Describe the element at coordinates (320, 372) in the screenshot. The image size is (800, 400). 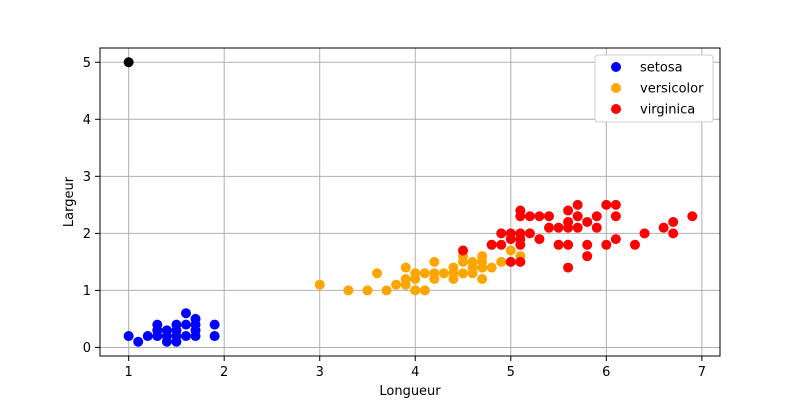
I see `x-tick-label: 3` at that location.